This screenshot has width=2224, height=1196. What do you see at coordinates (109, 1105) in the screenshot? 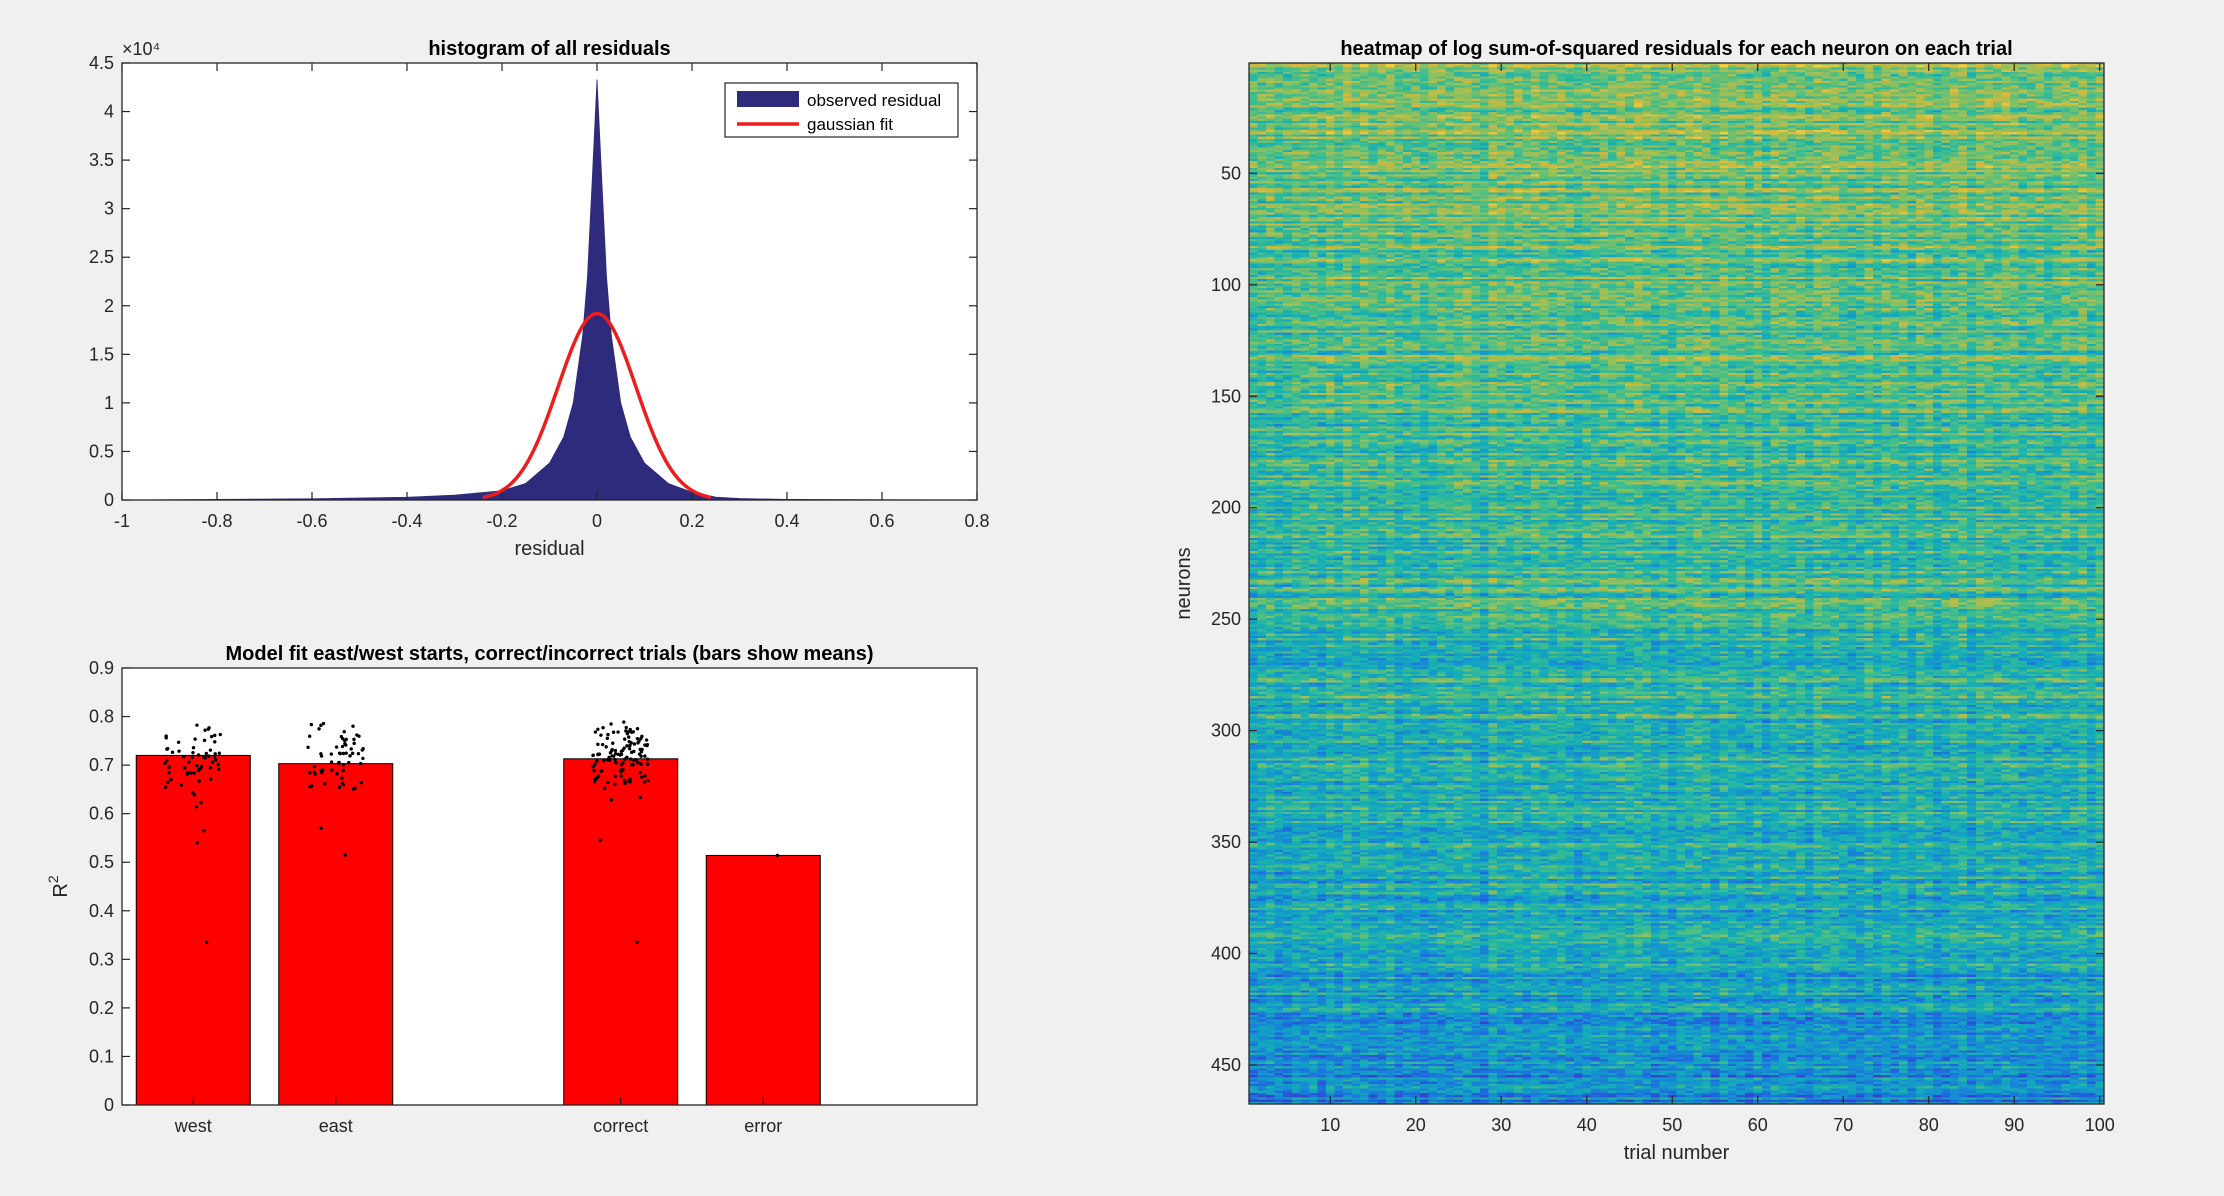
I see `bar-y-tick-label: 0` at bounding box center [109, 1105].